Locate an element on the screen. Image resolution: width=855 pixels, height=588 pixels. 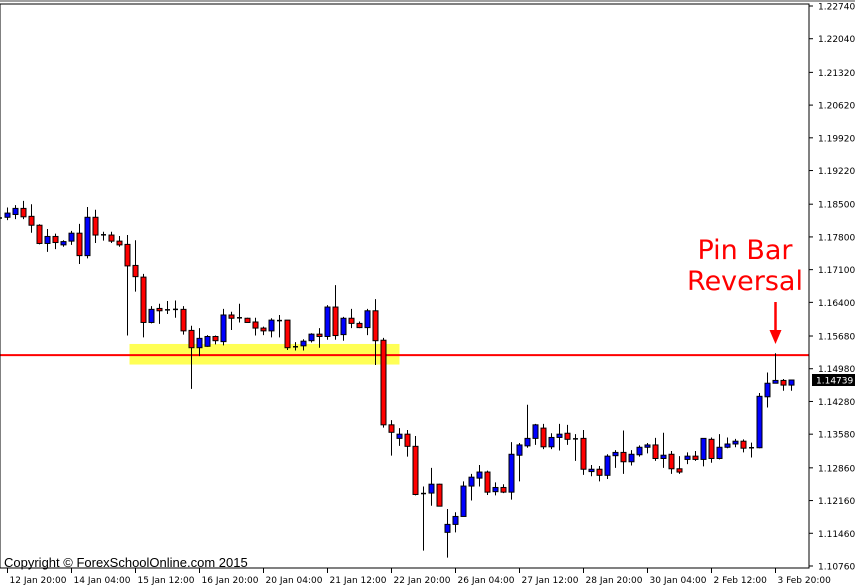
x-tick-label: 16 Jan 20:00 is located at coordinates (230, 581).